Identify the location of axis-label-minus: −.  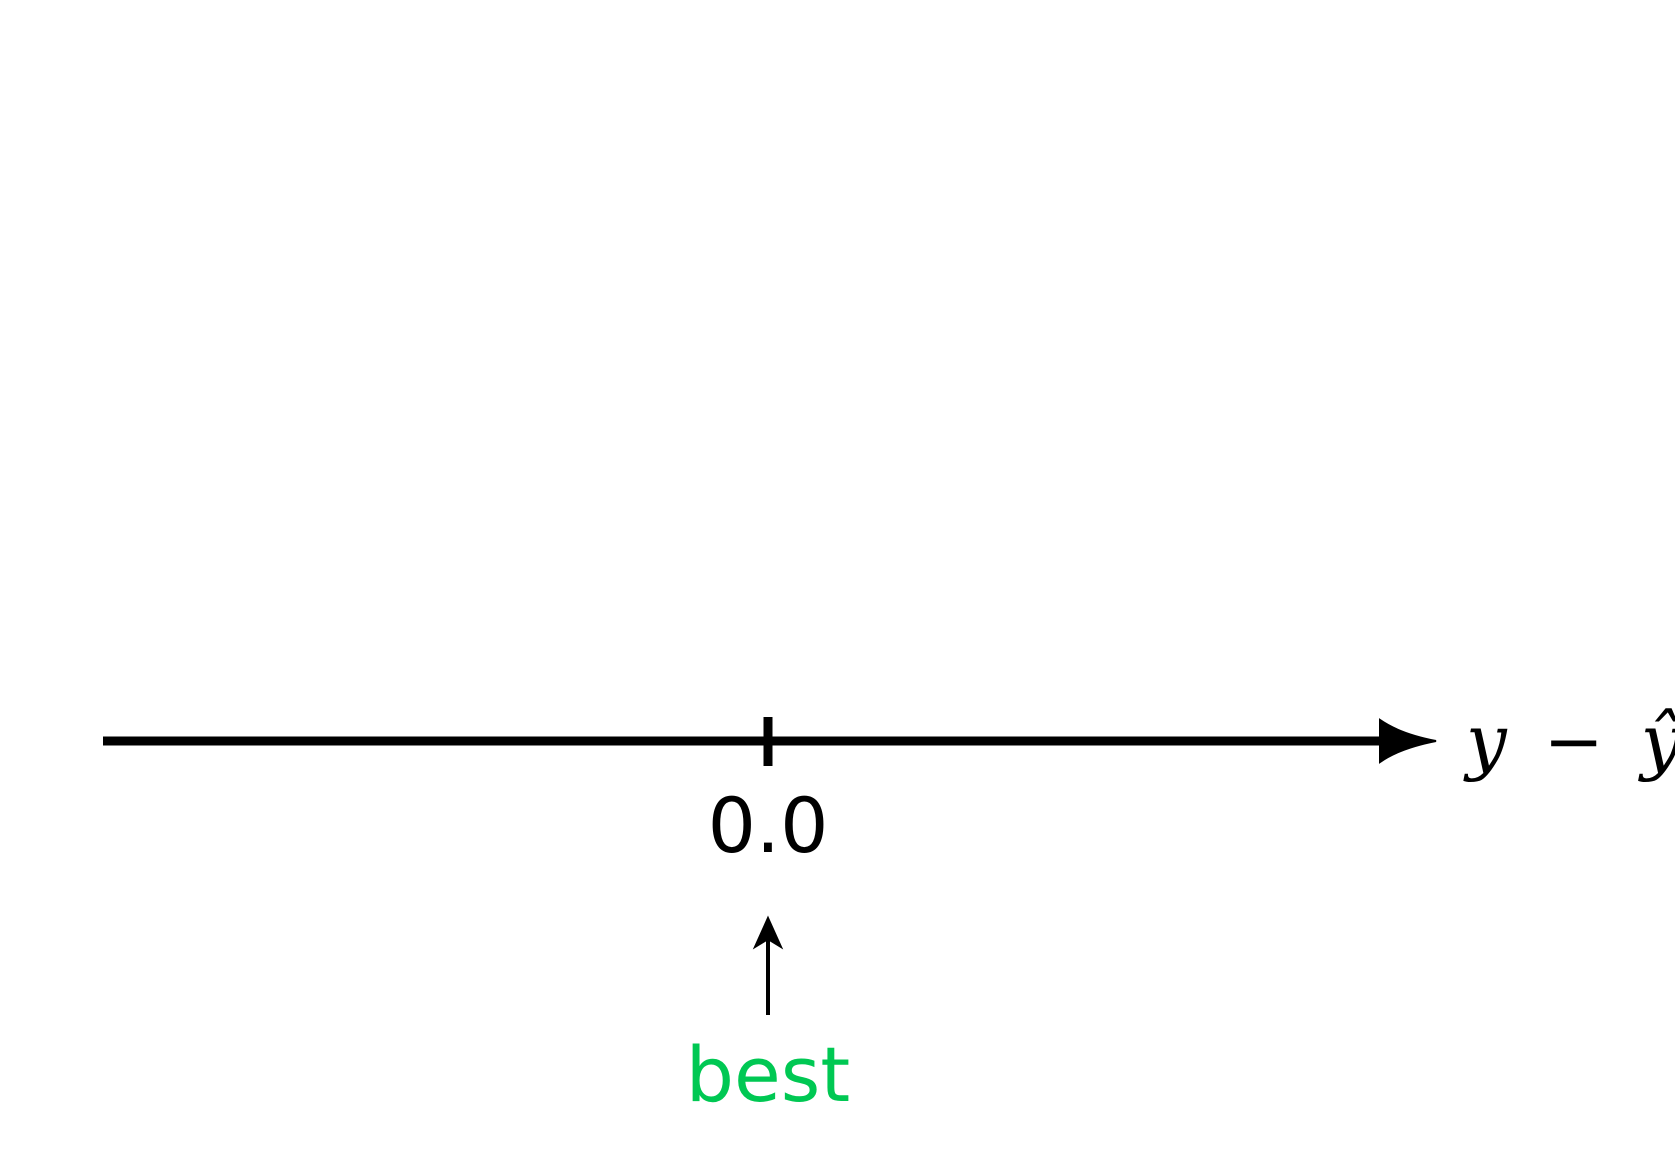
(1574, 741).